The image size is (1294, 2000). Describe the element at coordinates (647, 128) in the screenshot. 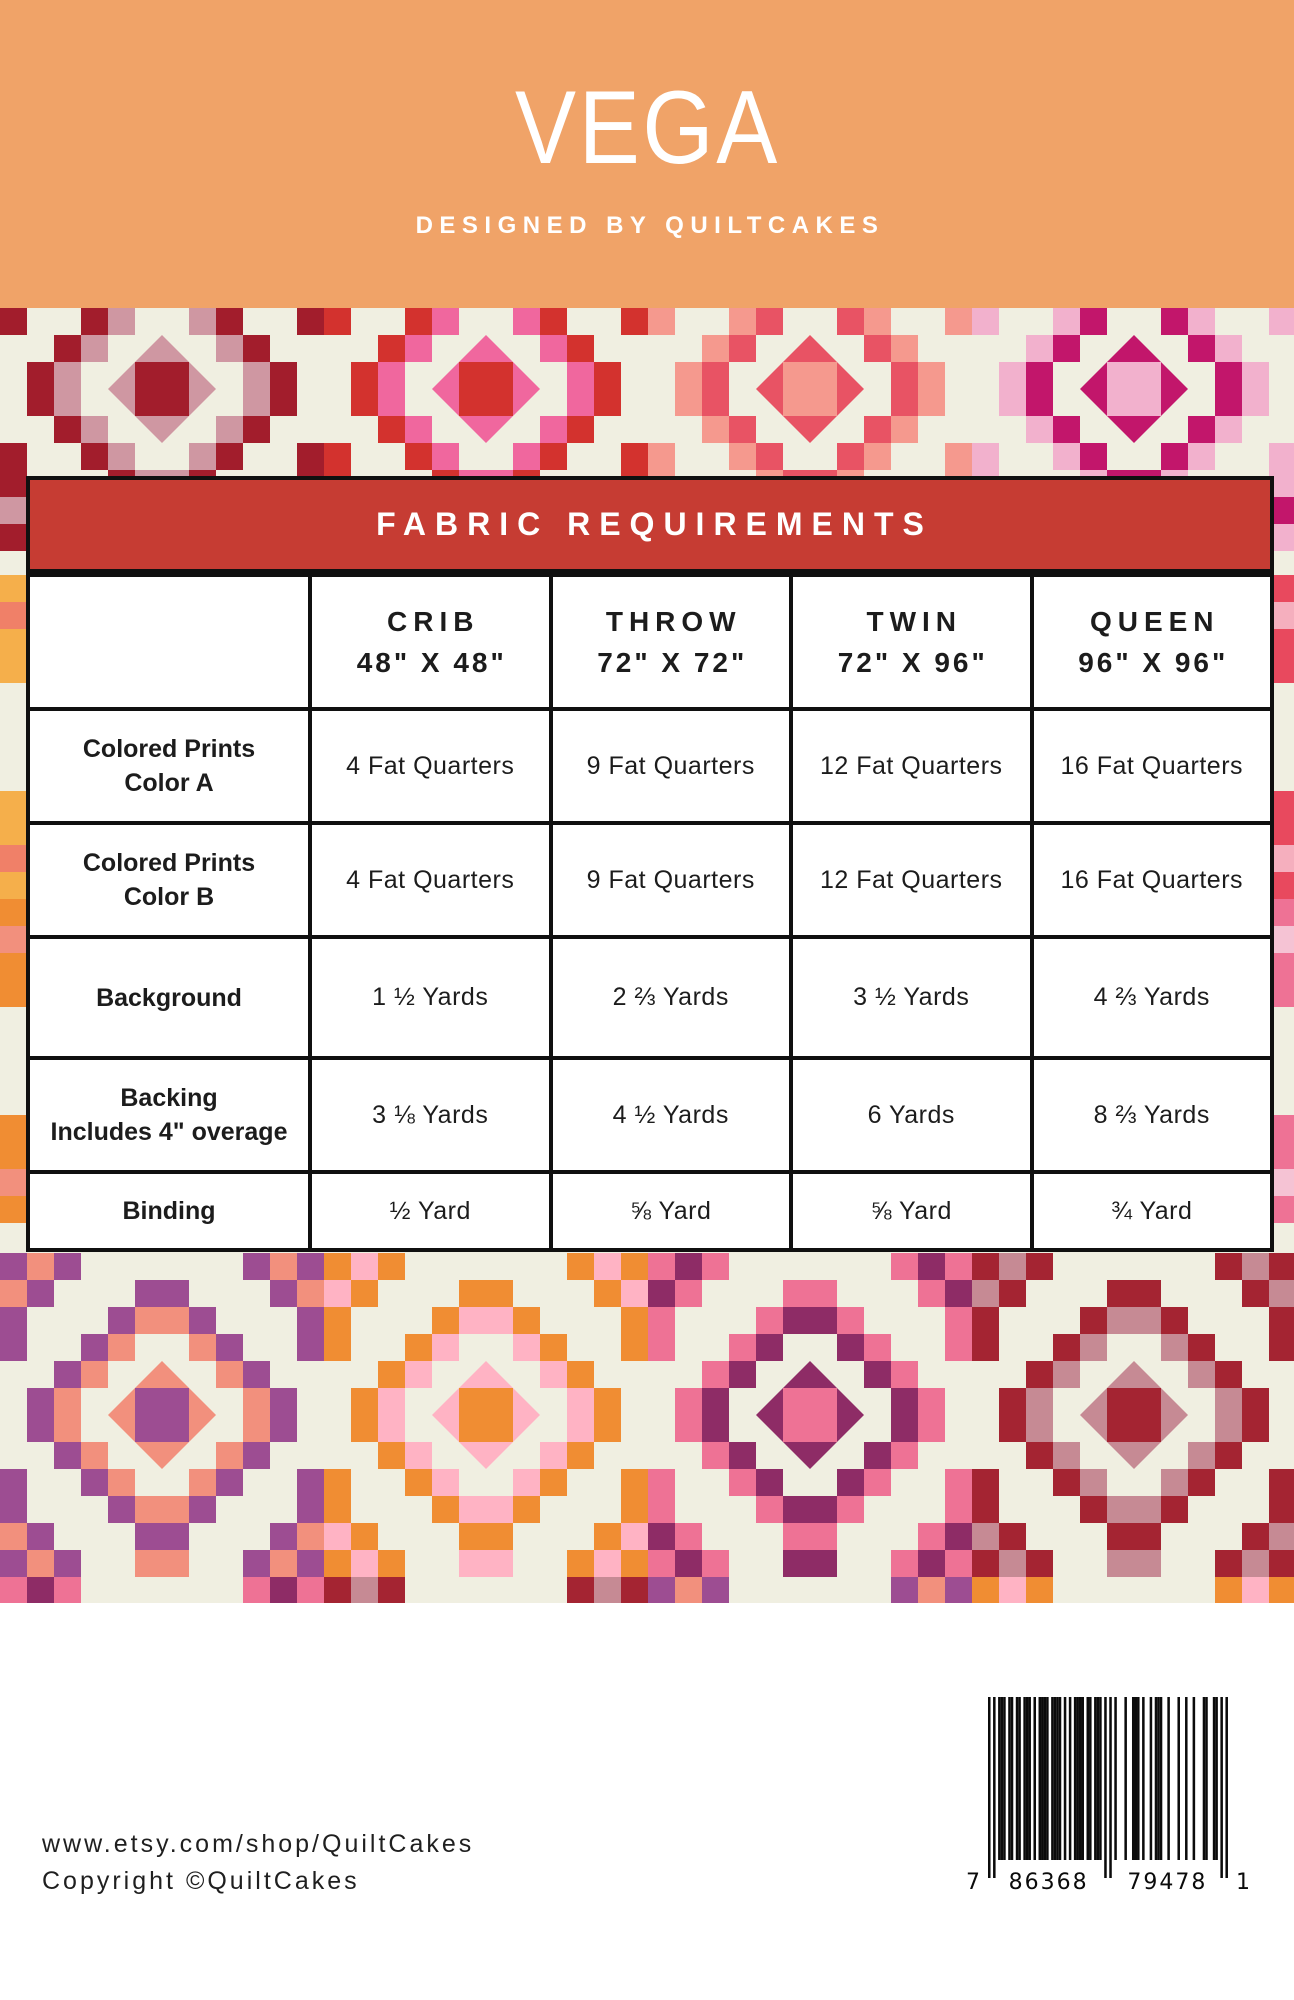

I see `page-title: VEGA` at that location.